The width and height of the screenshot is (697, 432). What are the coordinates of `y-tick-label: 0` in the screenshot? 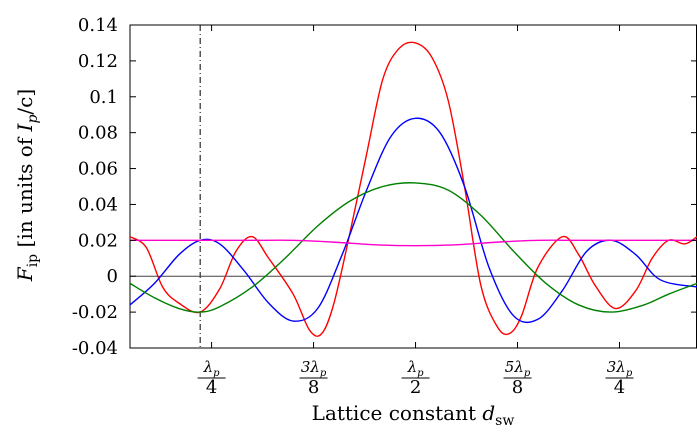 It's located at (112, 276).